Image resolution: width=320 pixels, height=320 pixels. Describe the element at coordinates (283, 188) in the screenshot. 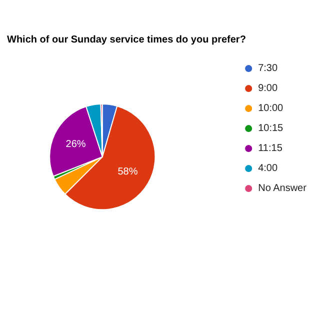

I see `legend-label: No Answer` at that location.